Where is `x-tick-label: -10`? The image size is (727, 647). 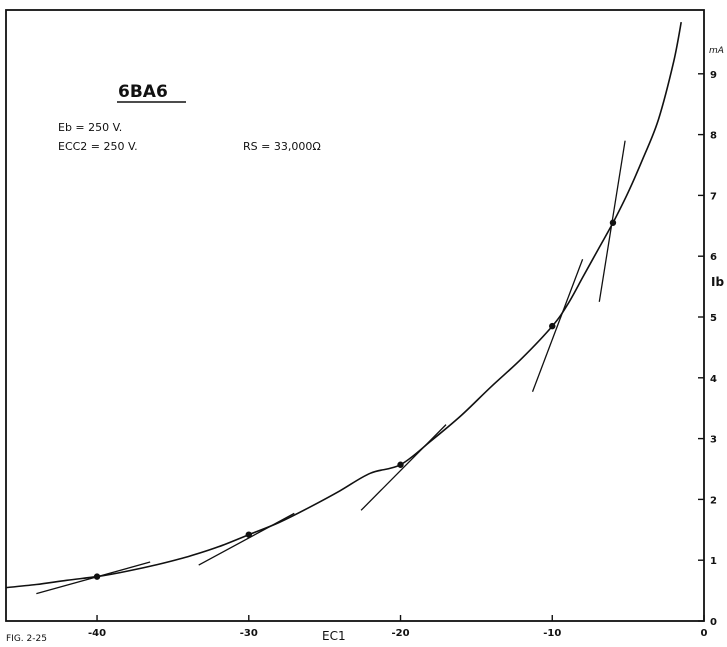 x-tick-label: -10 is located at coordinates (552, 633).